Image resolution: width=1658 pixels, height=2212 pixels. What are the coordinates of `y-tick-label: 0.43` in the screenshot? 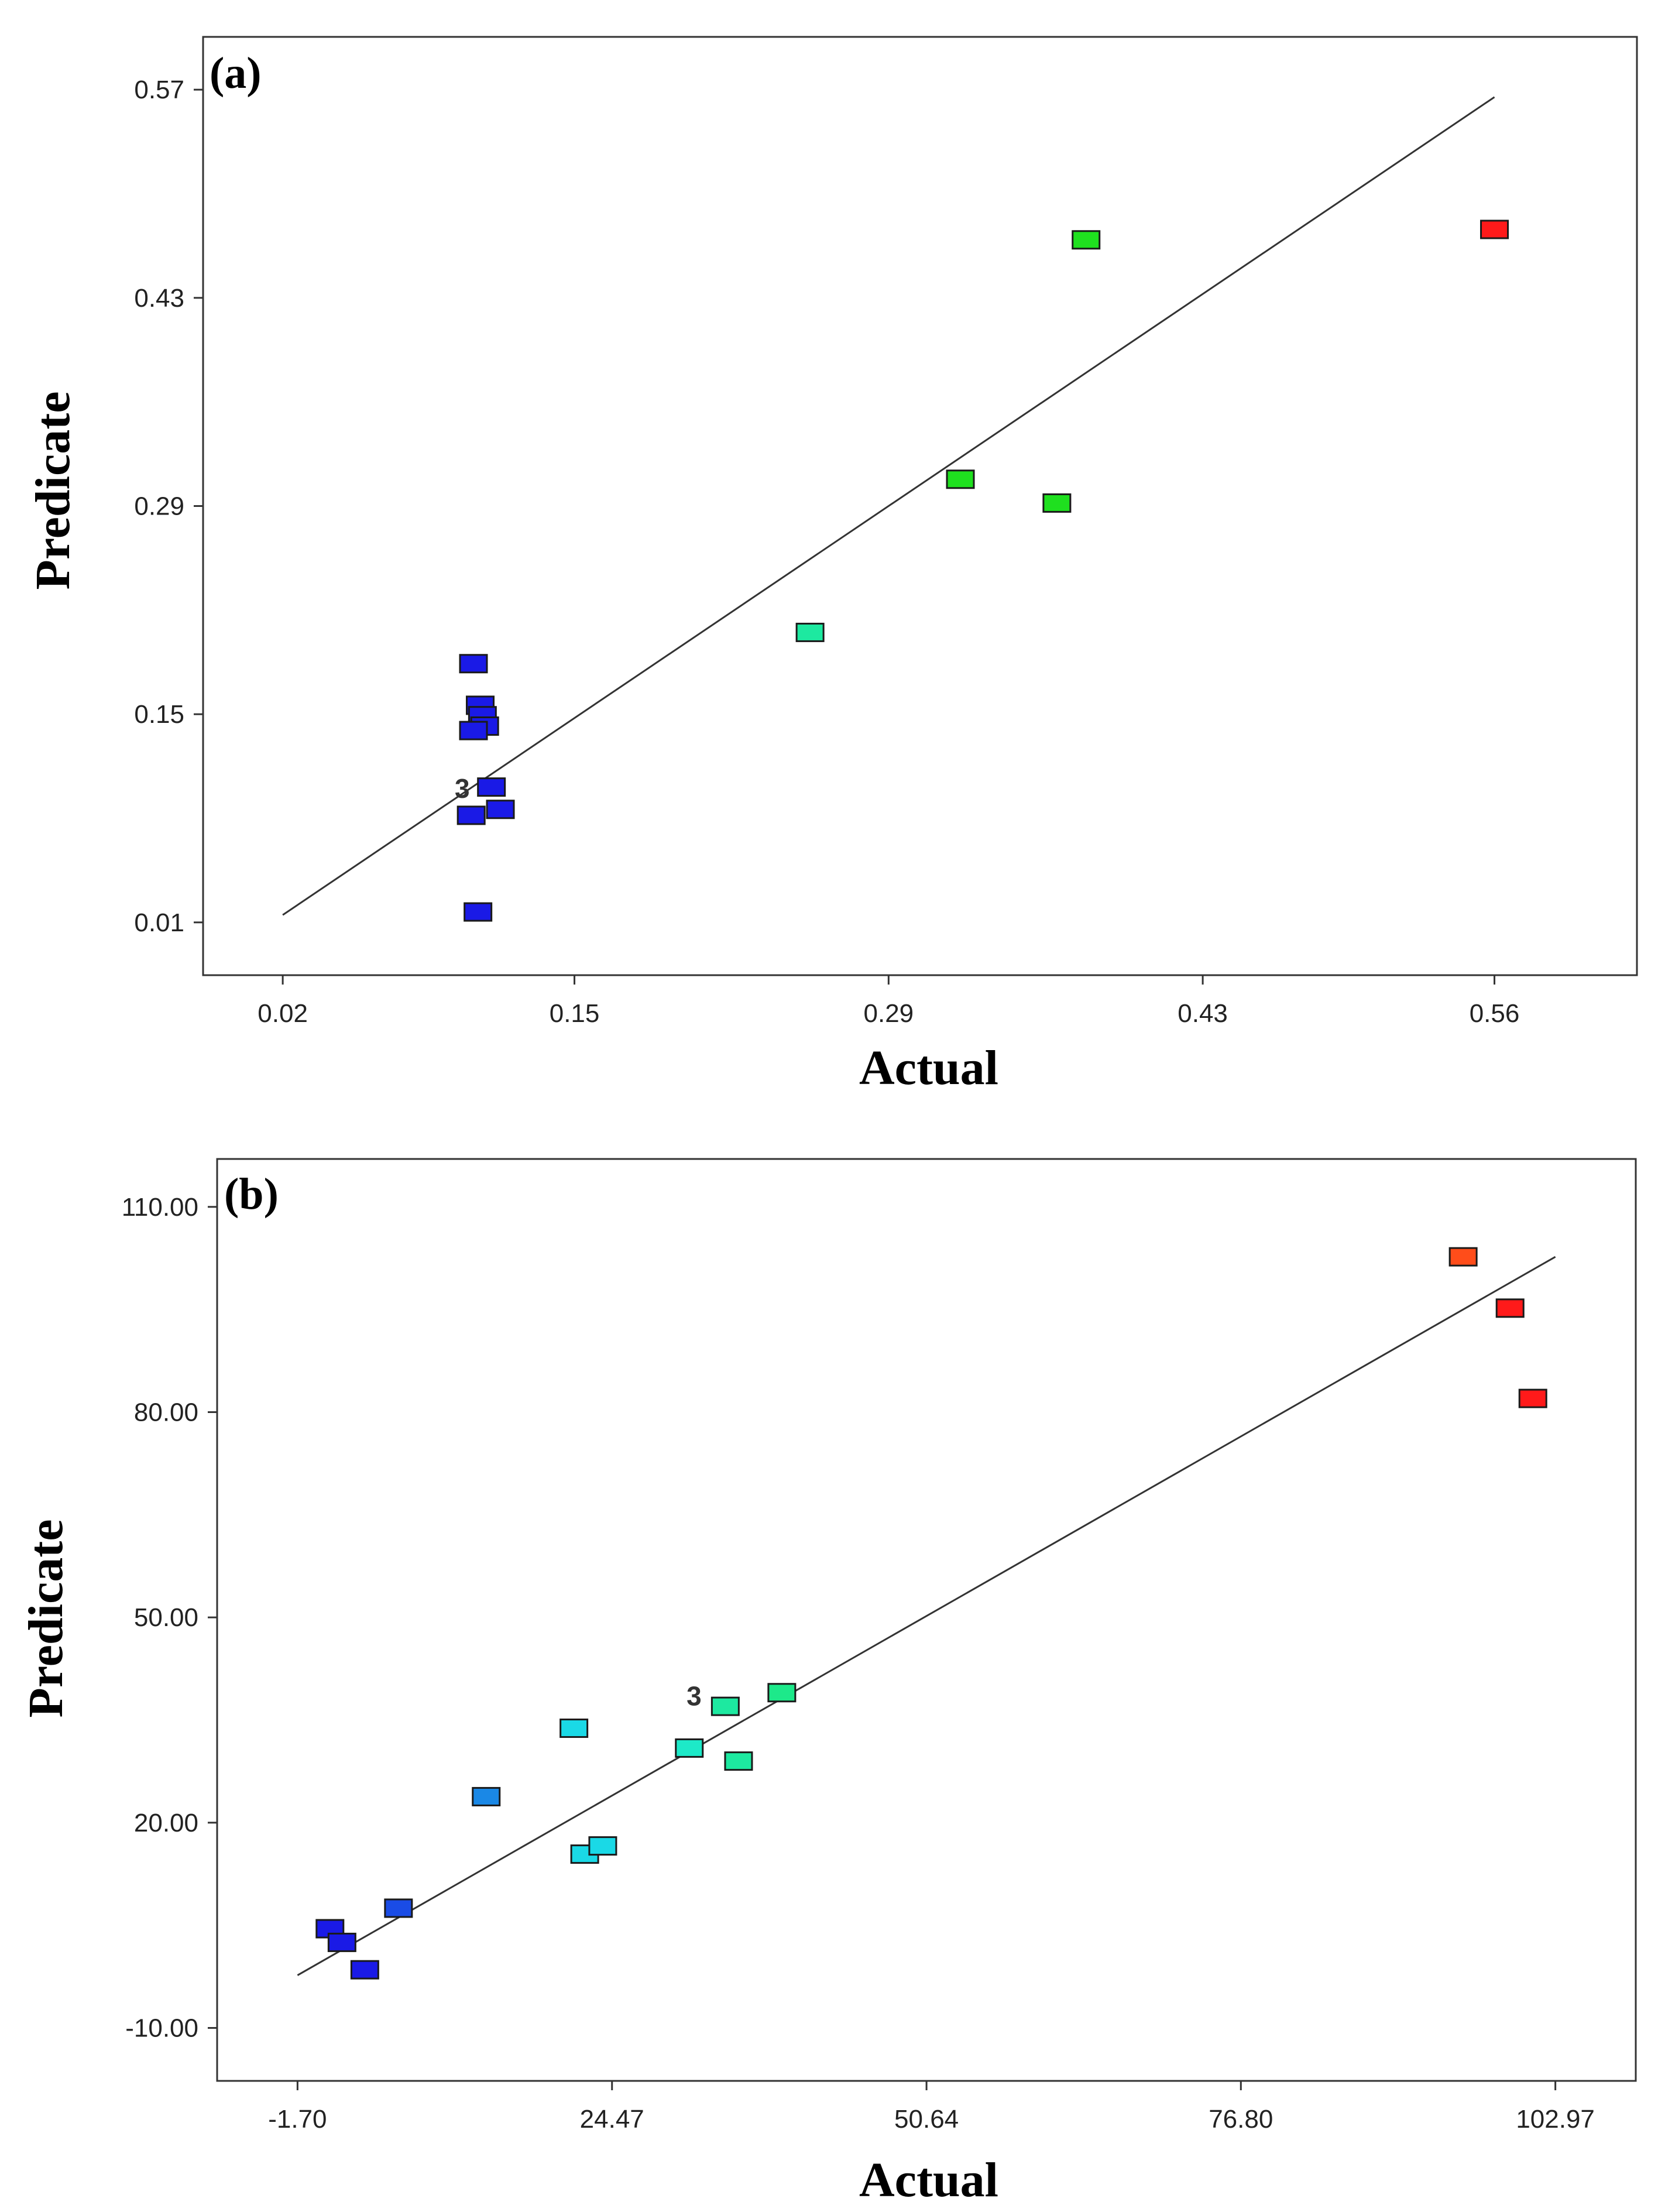 It's located at (159, 298).